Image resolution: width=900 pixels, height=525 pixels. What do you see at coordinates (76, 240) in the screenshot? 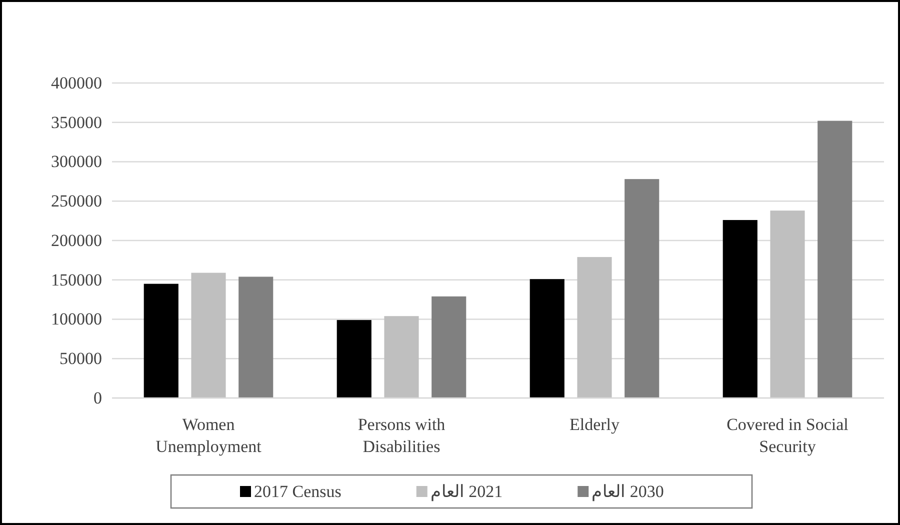
I see `y-tick-label: 200000` at bounding box center [76, 240].